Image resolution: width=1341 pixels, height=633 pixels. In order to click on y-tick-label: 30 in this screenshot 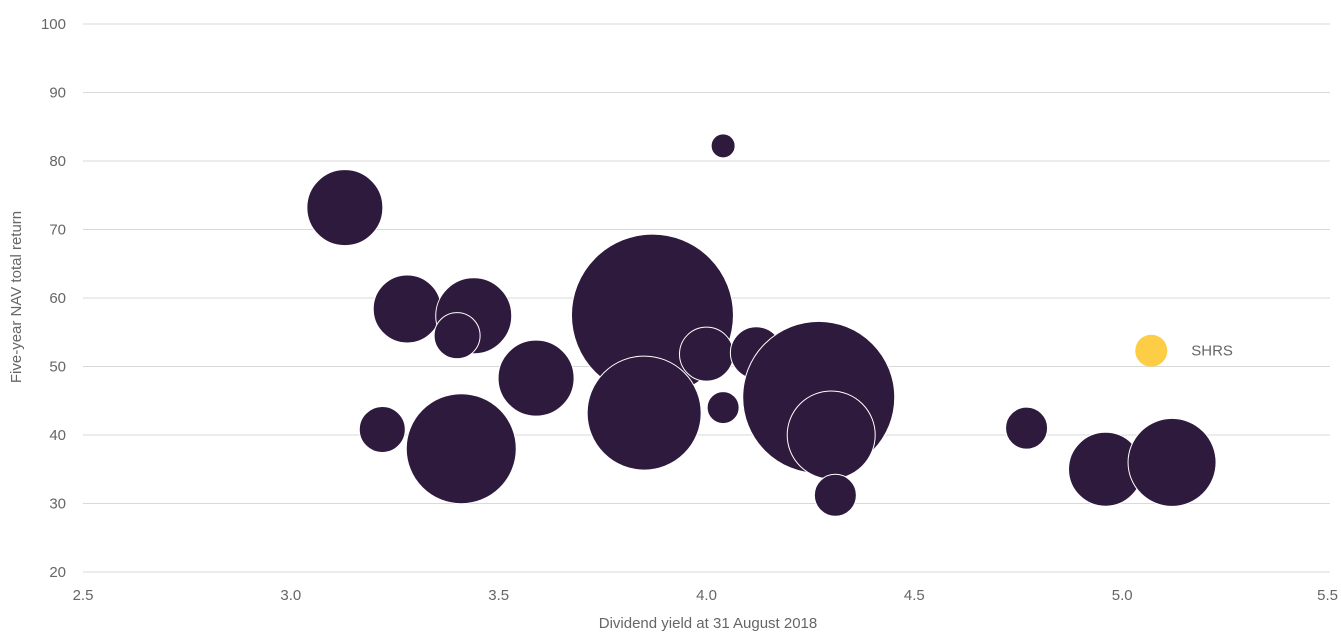, I will do `click(57, 504)`.